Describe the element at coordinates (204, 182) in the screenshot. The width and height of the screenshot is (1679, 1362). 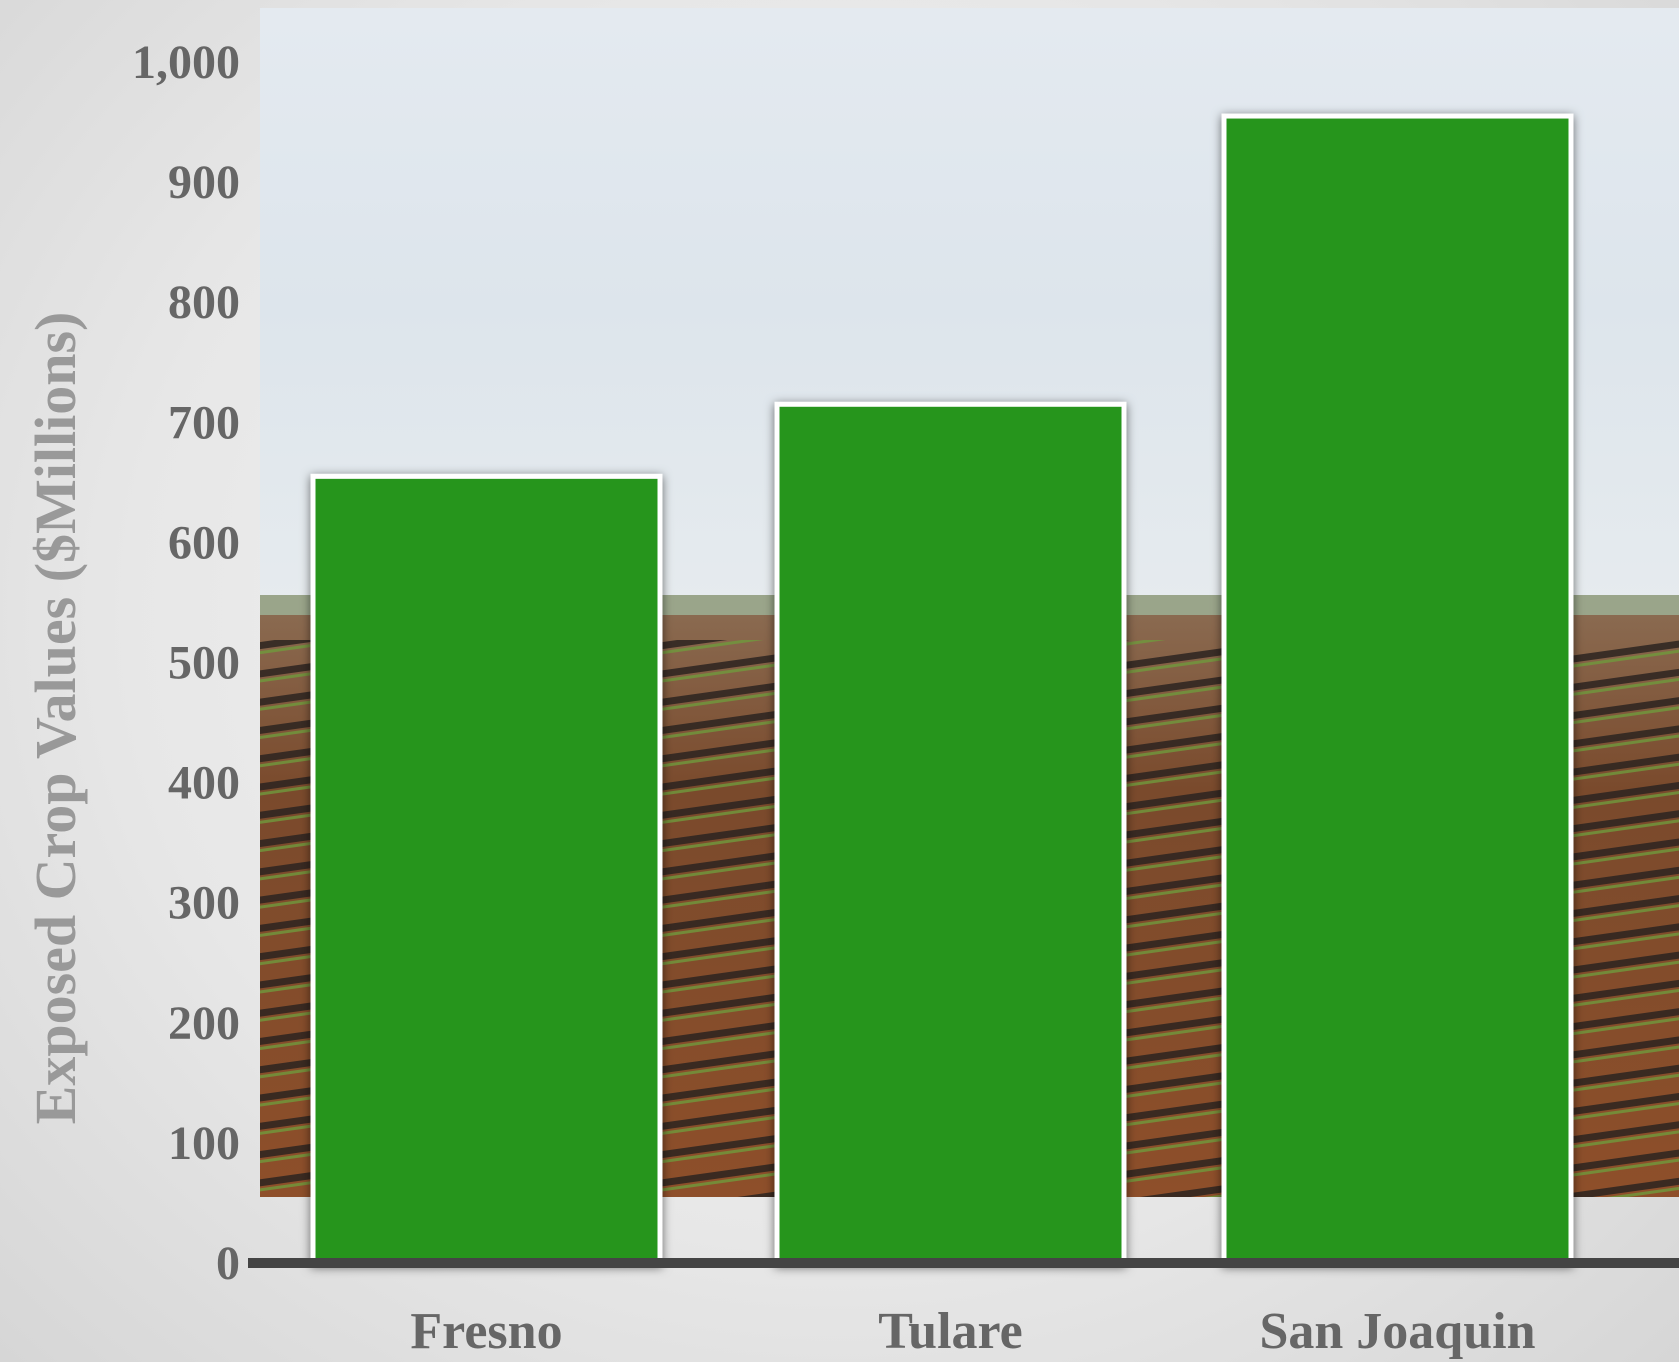
I see `y-tick-label: 900` at that location.